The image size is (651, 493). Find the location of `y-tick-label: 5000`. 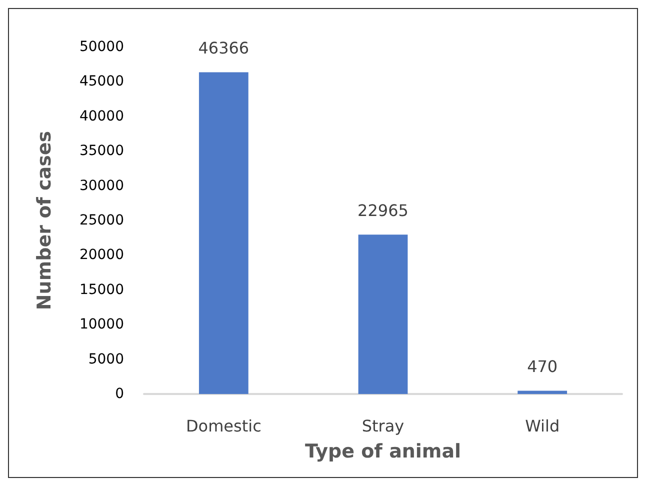

y-tick-label: 5000 is located at coordinates (106, 359).